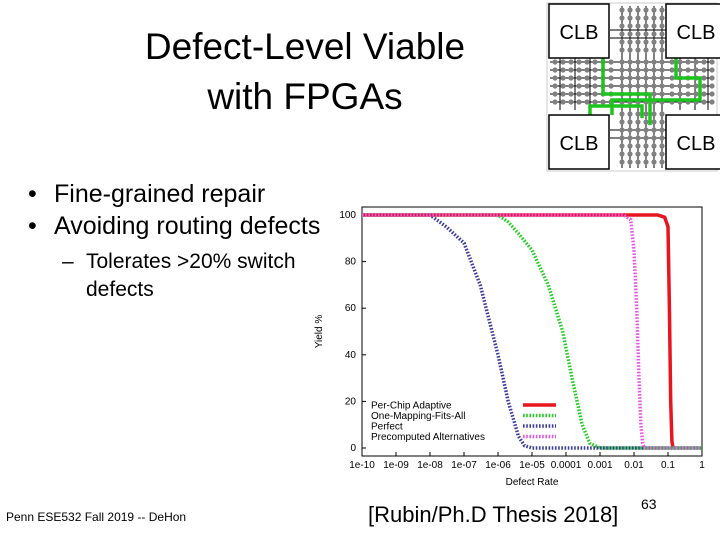 Image resolution: width=720 pixels, height=540 pixels. I want to click on title-line-1: Defect-Level Viable, so click(305, 46).